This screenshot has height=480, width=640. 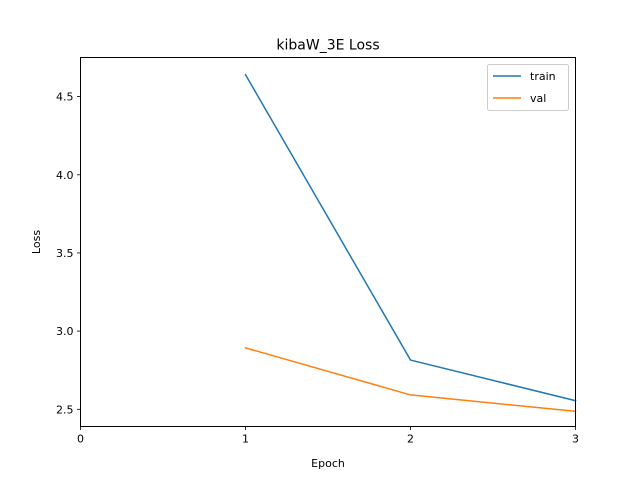 I want to click on series-line-val, so click(x=410, y=379).